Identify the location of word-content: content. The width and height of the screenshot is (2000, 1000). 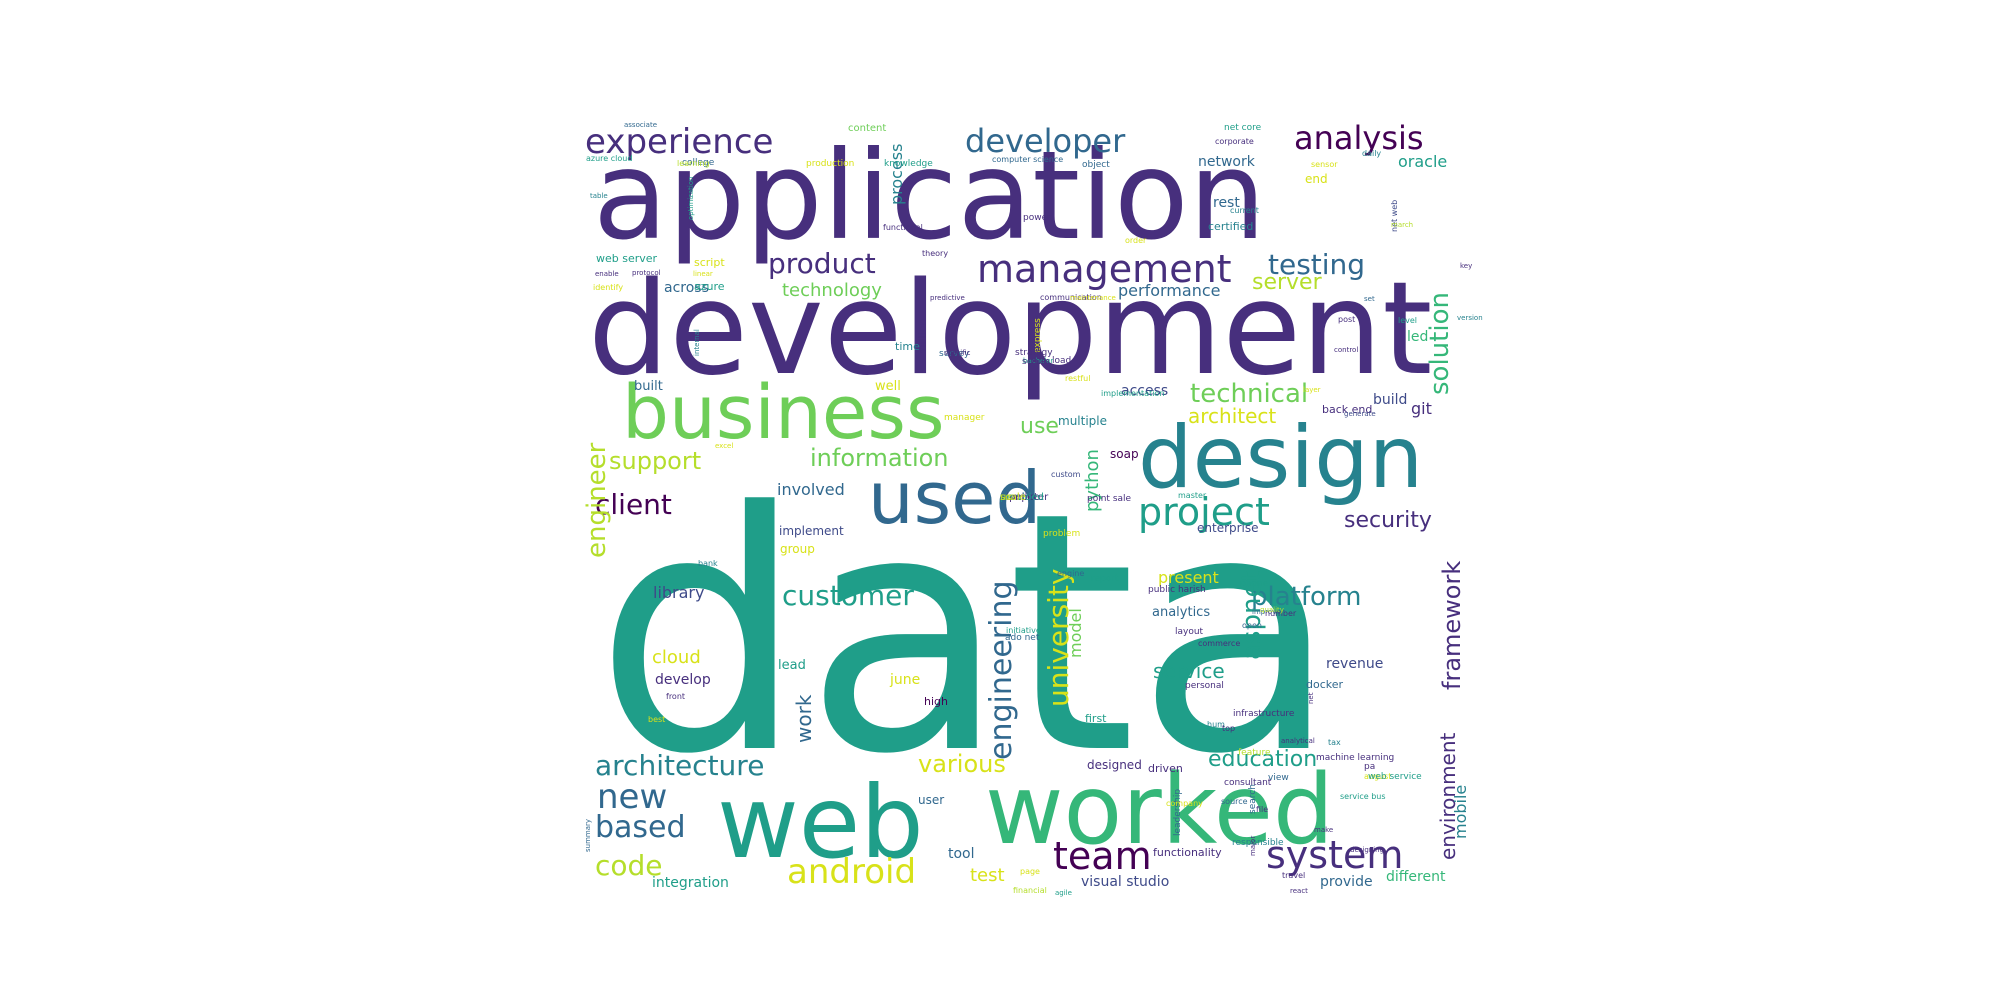
(867, 128).